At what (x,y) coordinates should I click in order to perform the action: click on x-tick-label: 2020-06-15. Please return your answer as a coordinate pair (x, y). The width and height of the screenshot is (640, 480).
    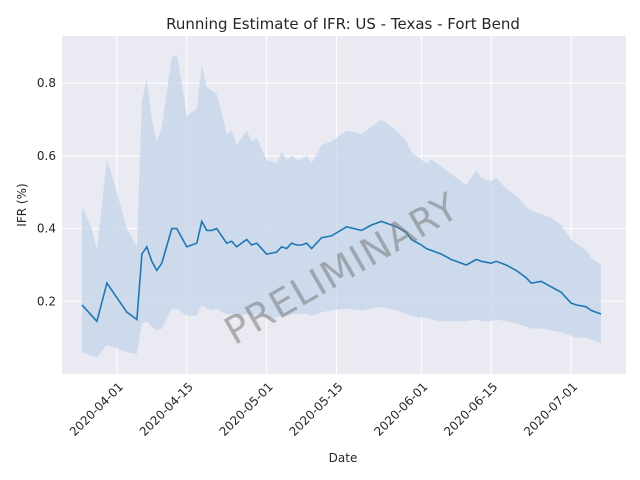
    Looking at the image, I should click on (470, 409).